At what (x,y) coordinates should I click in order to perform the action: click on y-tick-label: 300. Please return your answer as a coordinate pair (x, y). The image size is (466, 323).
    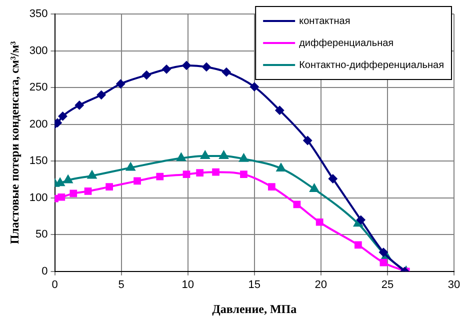
    Looking at the image, I should click on (38, 50).